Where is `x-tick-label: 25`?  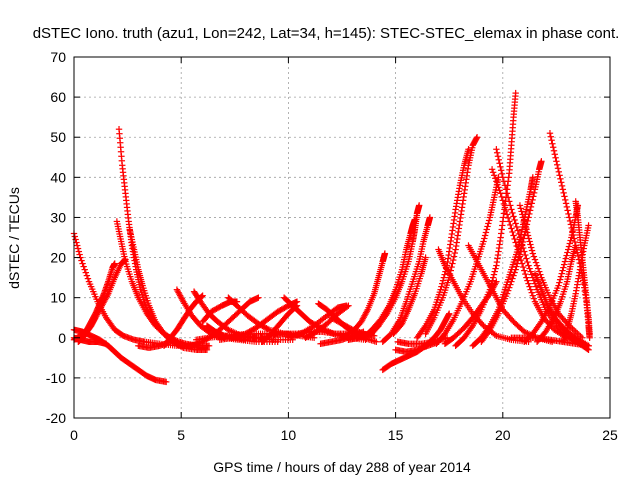 x-tick-label: 25 is located at coordinates (610, 435).